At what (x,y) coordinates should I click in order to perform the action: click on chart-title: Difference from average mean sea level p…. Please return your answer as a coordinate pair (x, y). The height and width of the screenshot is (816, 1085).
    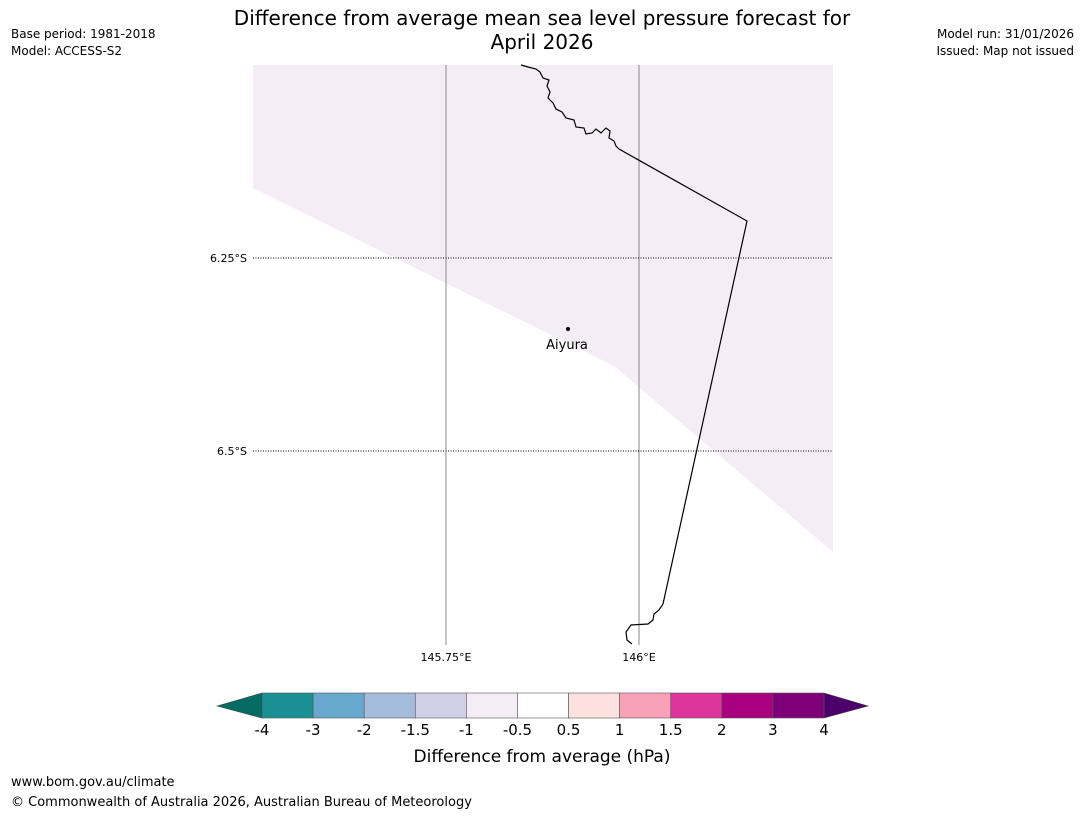
    Looking at the image, I should click on (542, 30).